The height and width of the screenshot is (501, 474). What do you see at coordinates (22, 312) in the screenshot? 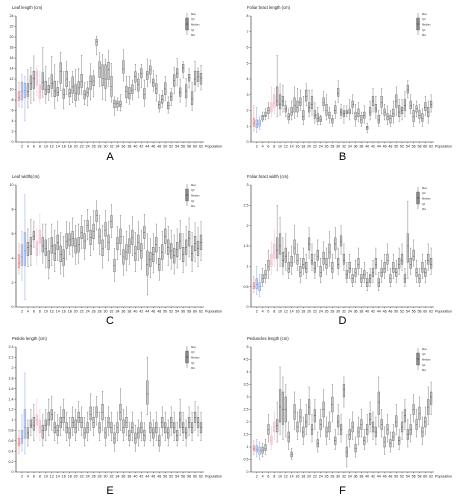
I see `x-tick-label: 2` at bounding box center [22, 312].